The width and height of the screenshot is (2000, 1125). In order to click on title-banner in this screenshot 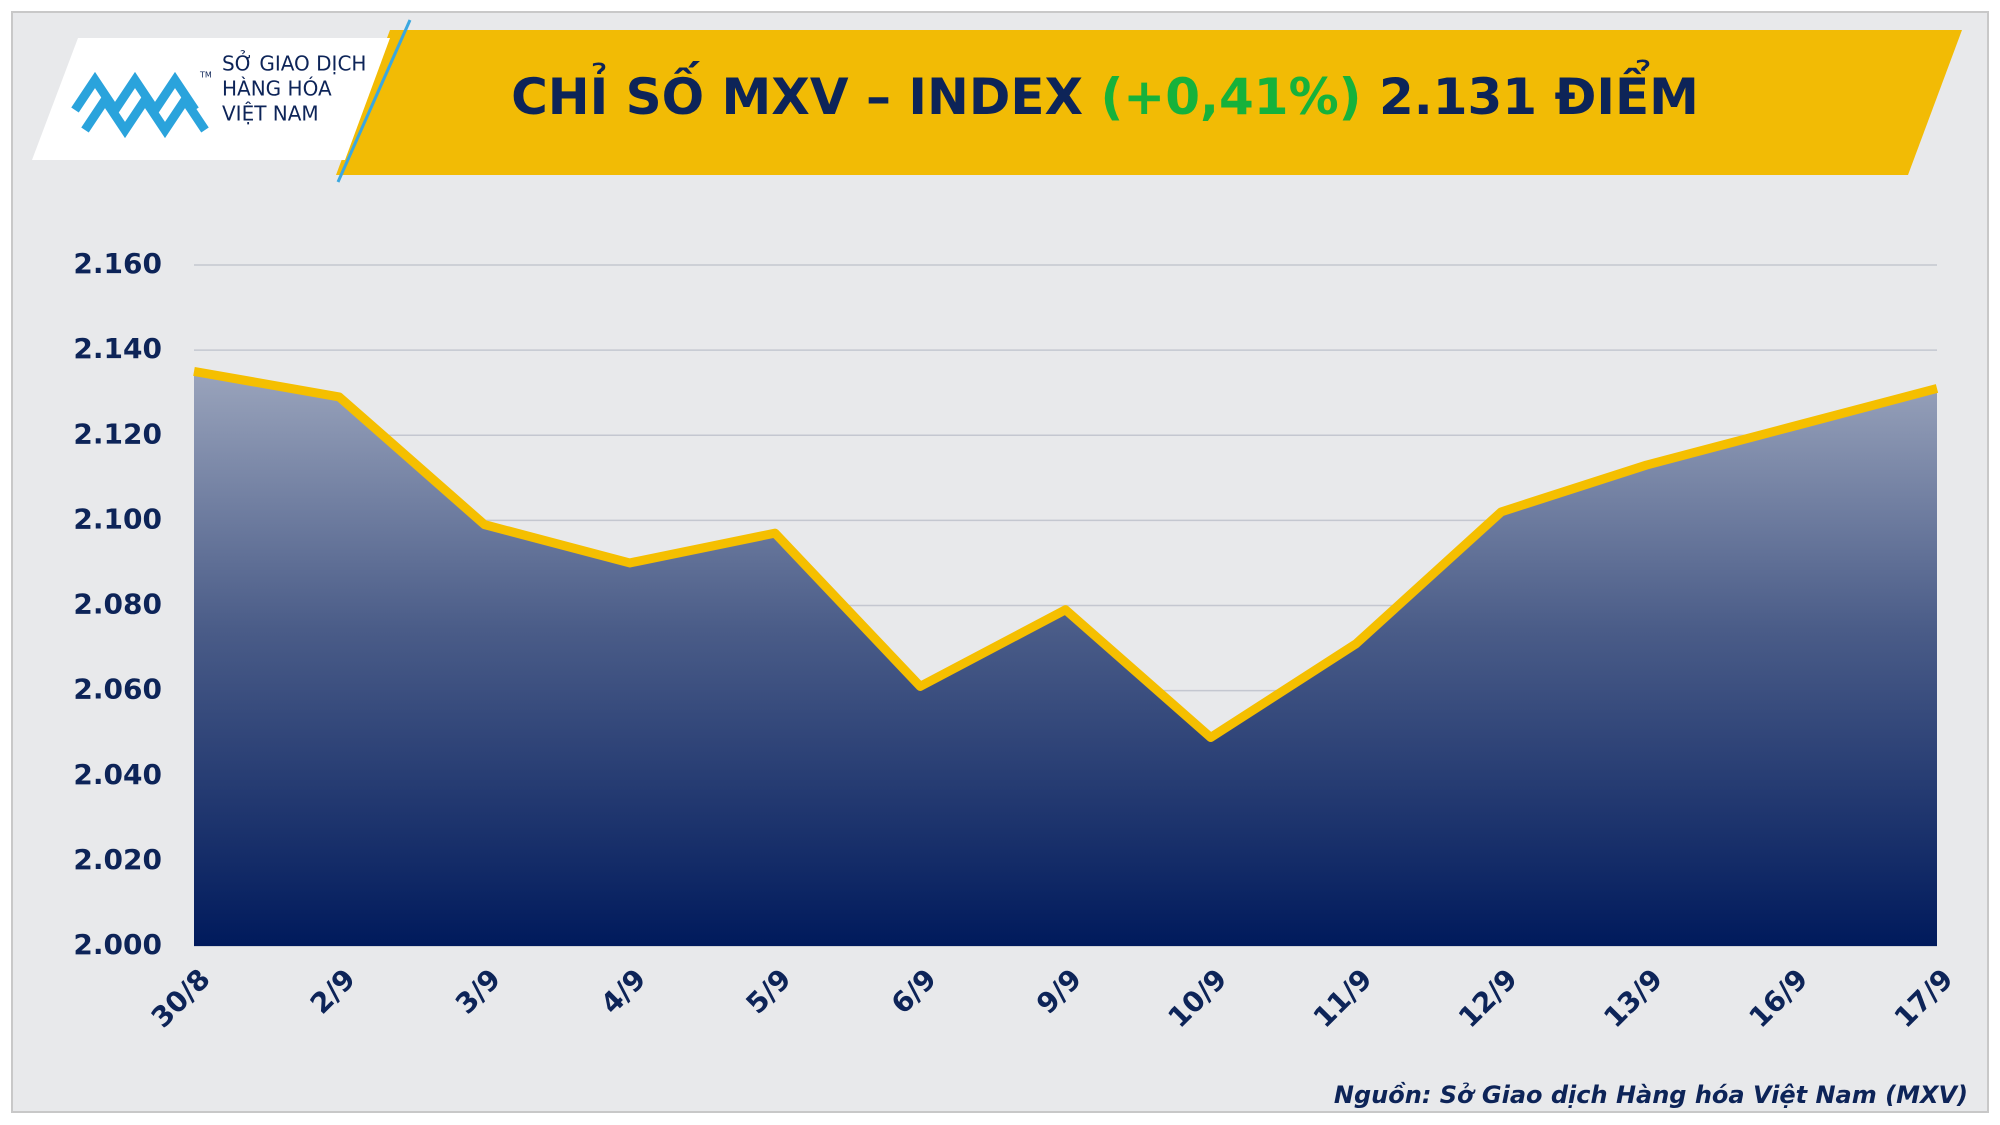, I will do `click(1149, 102)`.